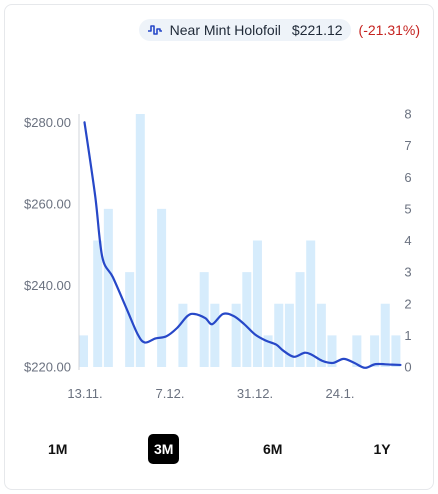 Image resolution: width=438 pixels, height=494 pixels. I want to click on y-left-tick-label: $240.00, so click(47, 285).